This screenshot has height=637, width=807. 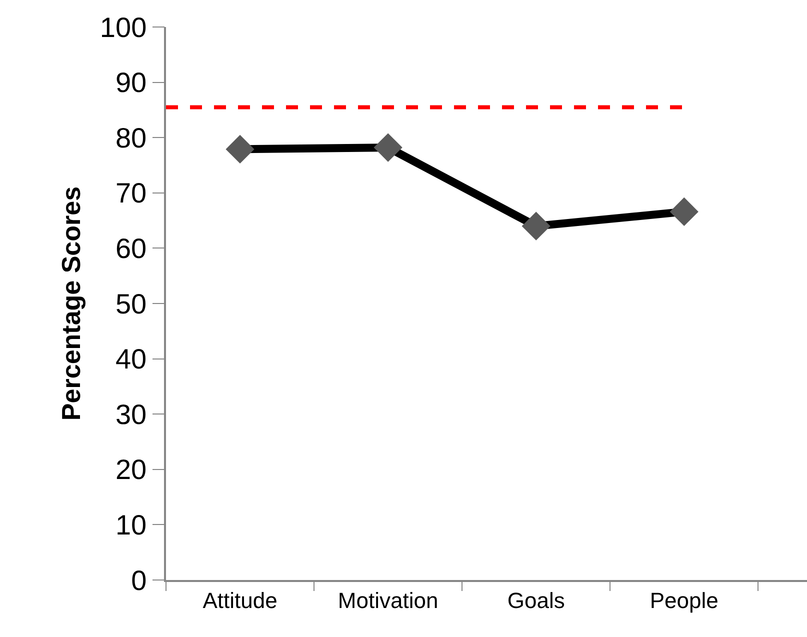 I want to click on x-tick-label: Motivation, so click(x=388, y=601).